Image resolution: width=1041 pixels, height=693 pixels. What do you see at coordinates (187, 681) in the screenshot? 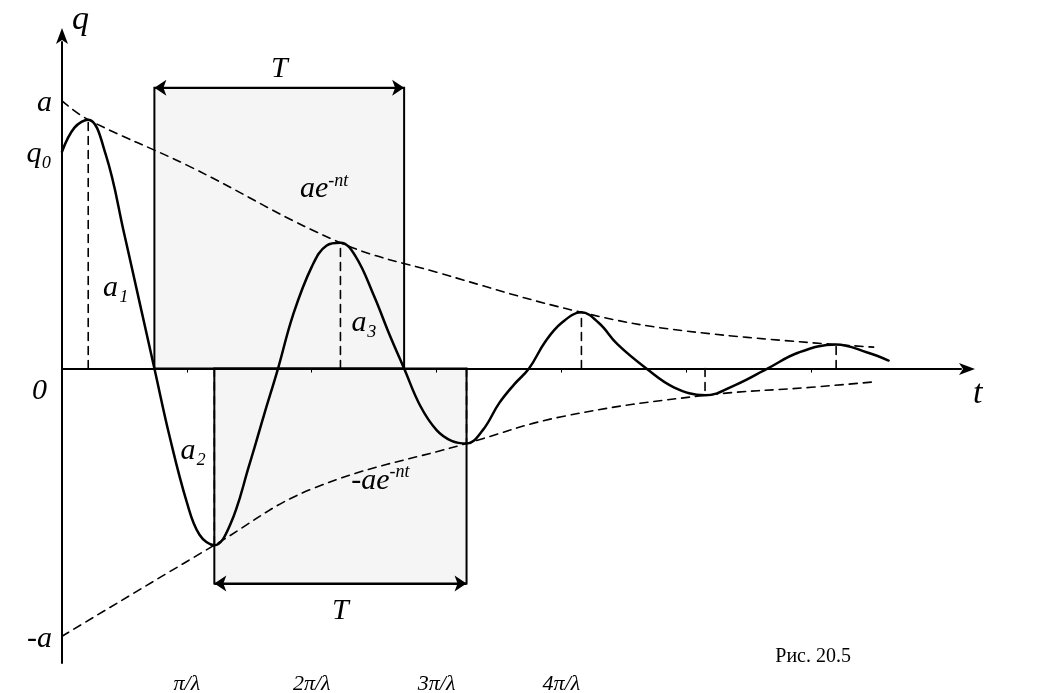
I see `x-tick-label: π/λ` at bounding box center [187, 681].